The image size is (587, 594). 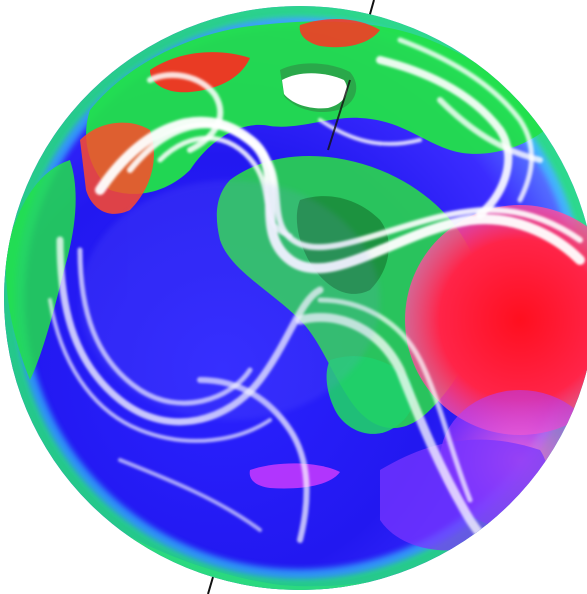 What do you see at coordinates (294, 476) in the screenshot?
I see `magenta-strip` at bounding box center [294, 476].